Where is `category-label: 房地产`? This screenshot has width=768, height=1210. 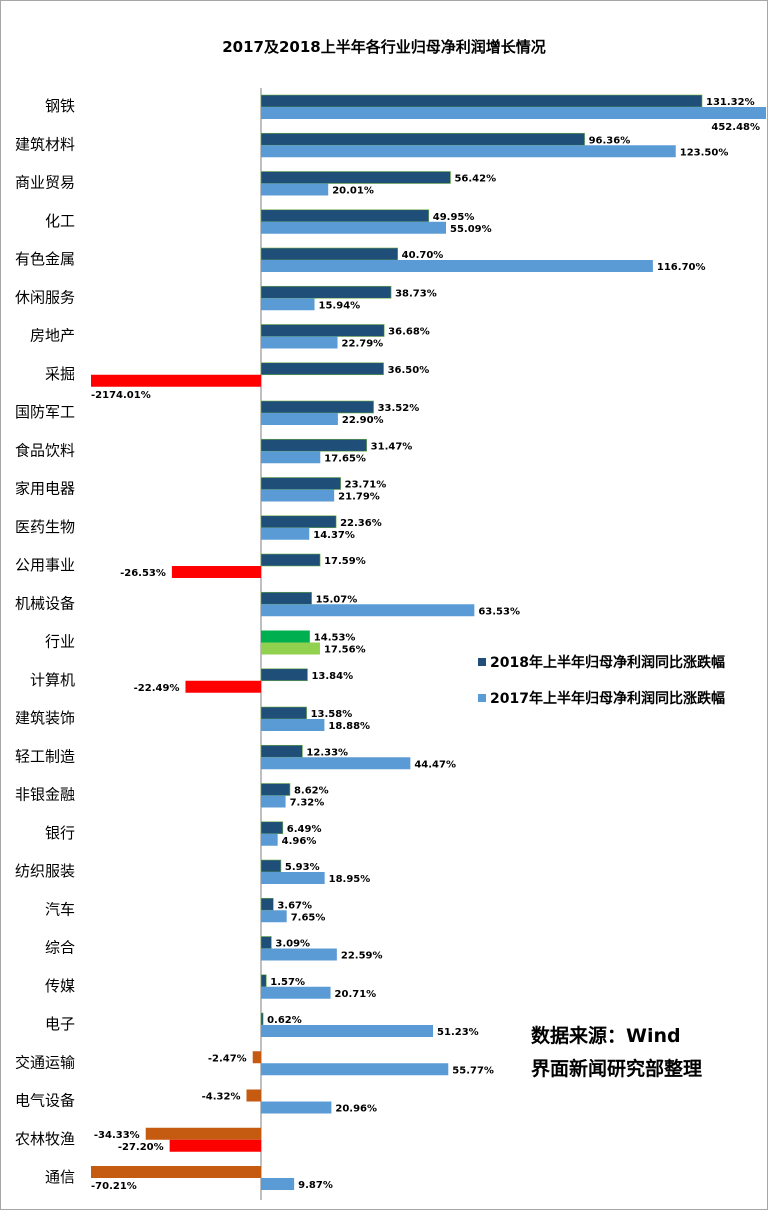
category-label: 房地产 is located at coordinates (52, 336).